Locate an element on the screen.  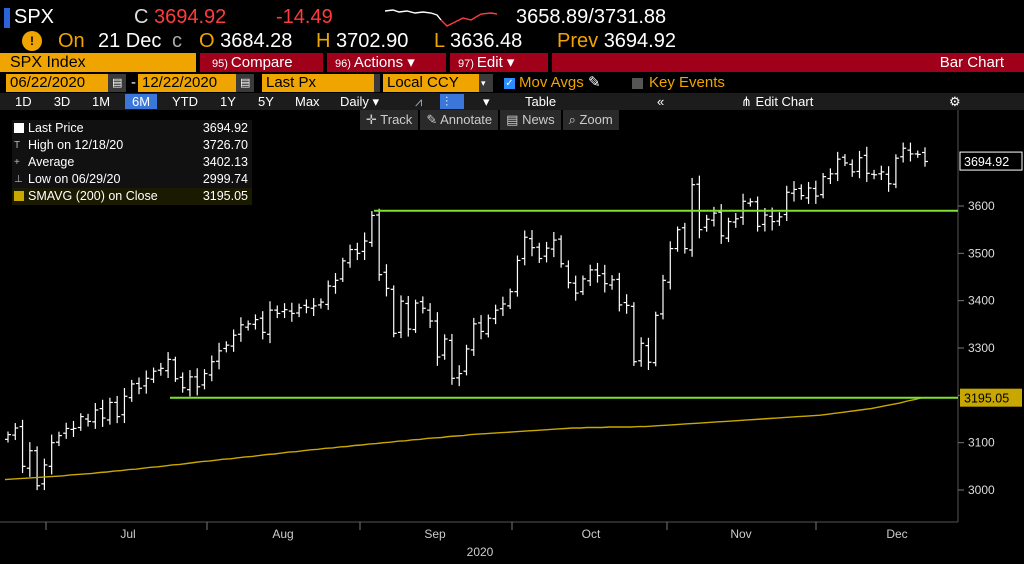
quote-date: 21 Dec is located at coordinates (130, 41).